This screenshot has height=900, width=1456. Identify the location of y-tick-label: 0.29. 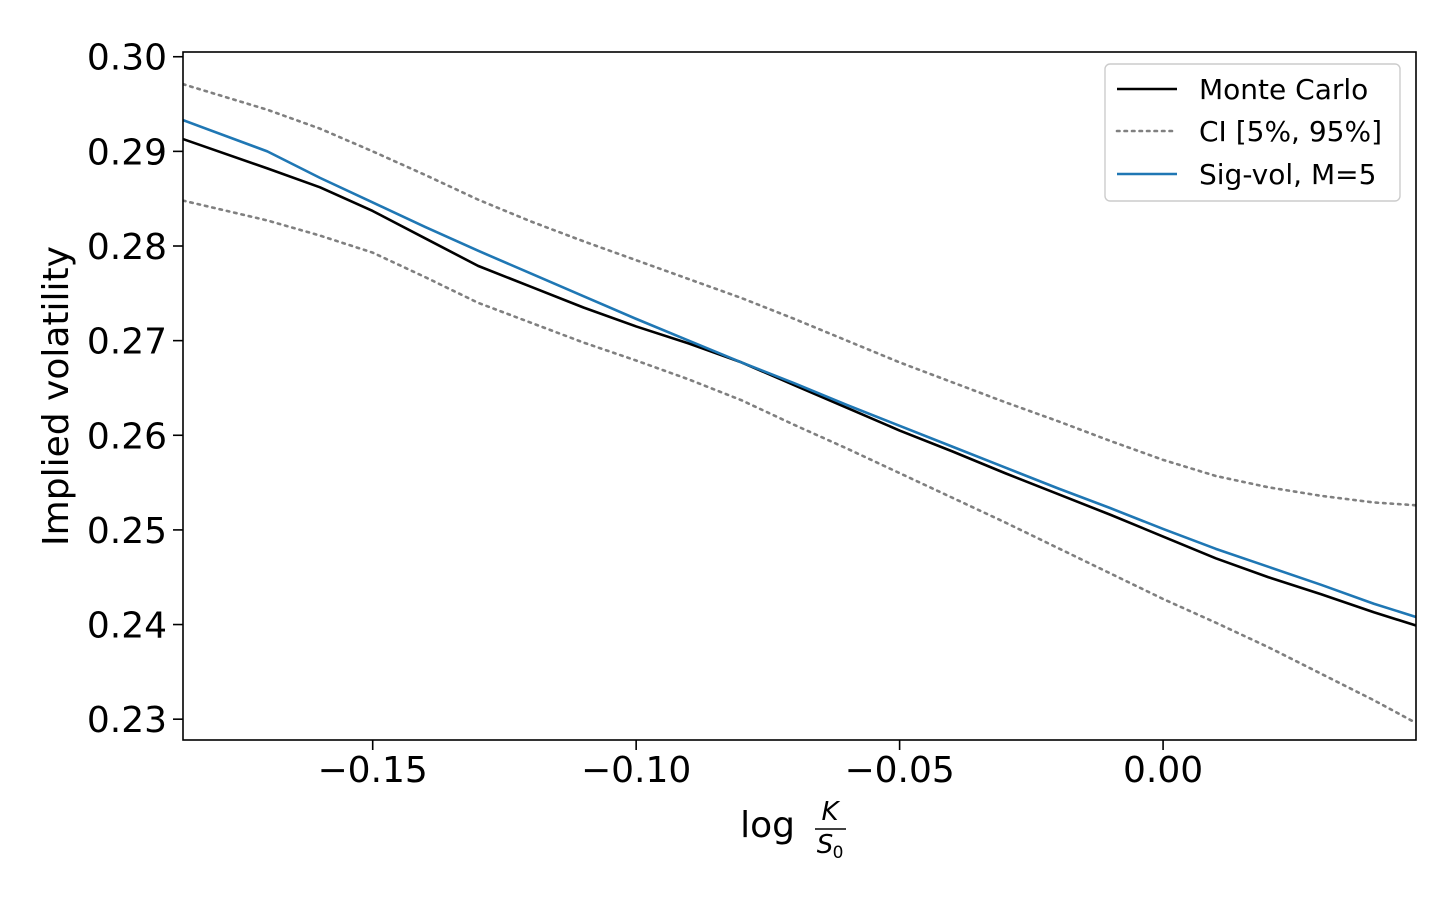
(127, 152).